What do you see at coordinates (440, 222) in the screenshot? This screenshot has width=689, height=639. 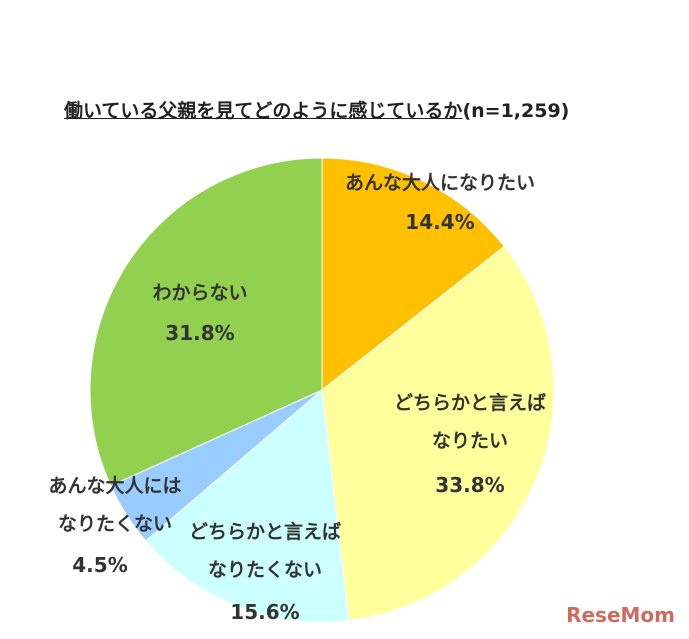 I see `value-label: 14.4%` at bounding box center [440, 222].